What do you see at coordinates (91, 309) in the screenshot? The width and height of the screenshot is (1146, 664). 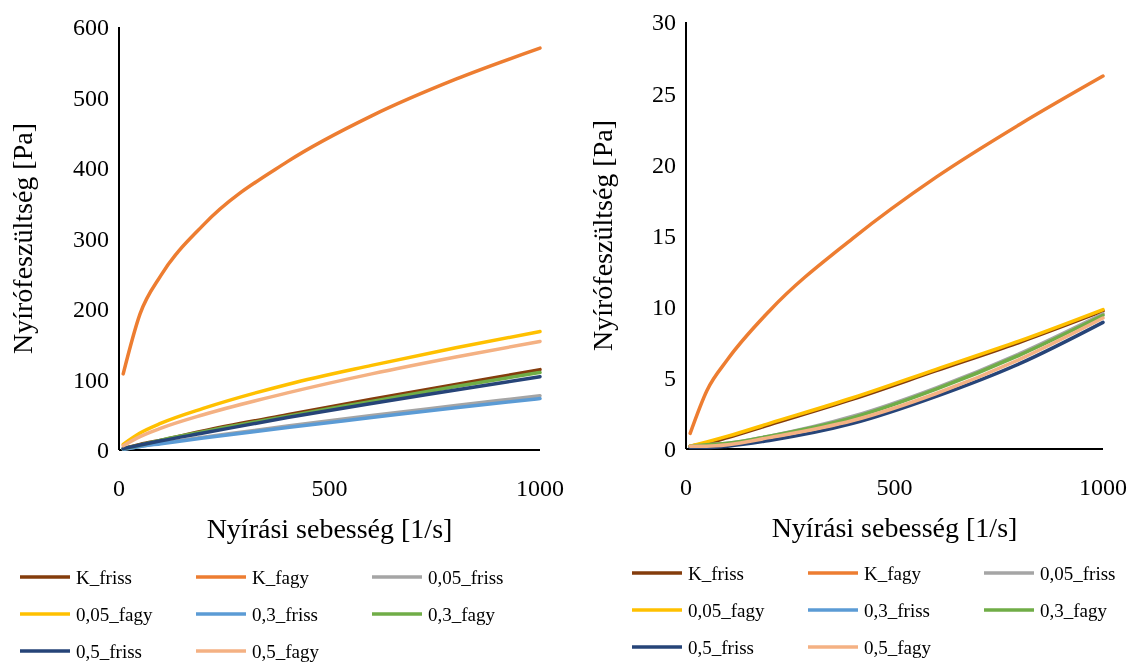 I see `y-tick-label: 200` at bounding box center [91, 309].